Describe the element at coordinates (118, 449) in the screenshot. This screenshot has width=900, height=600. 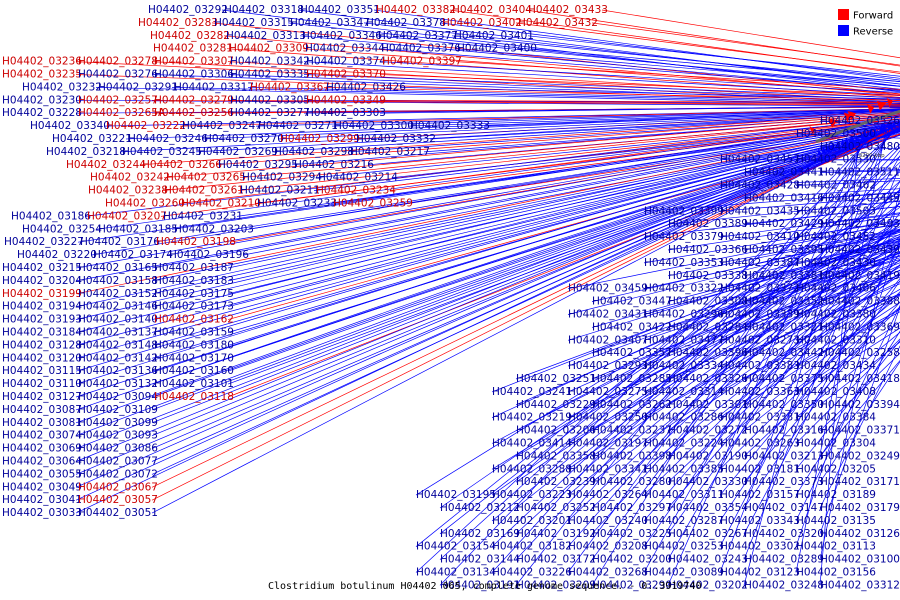
I see `gene-label: H04402_03086` at that location.